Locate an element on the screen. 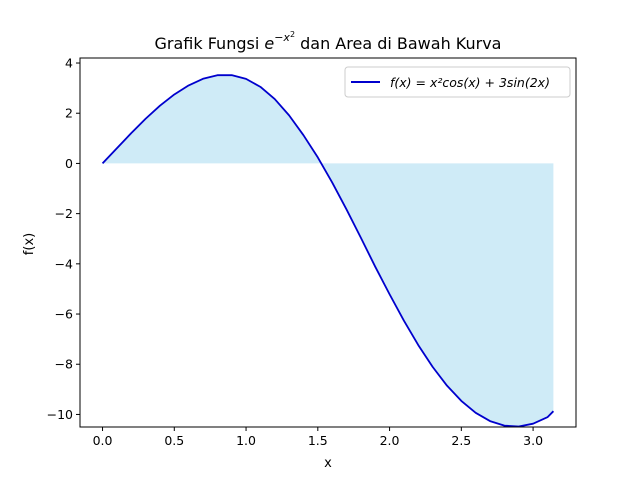  x-tick-label: 2.5 is located at coordinates (461, 440).